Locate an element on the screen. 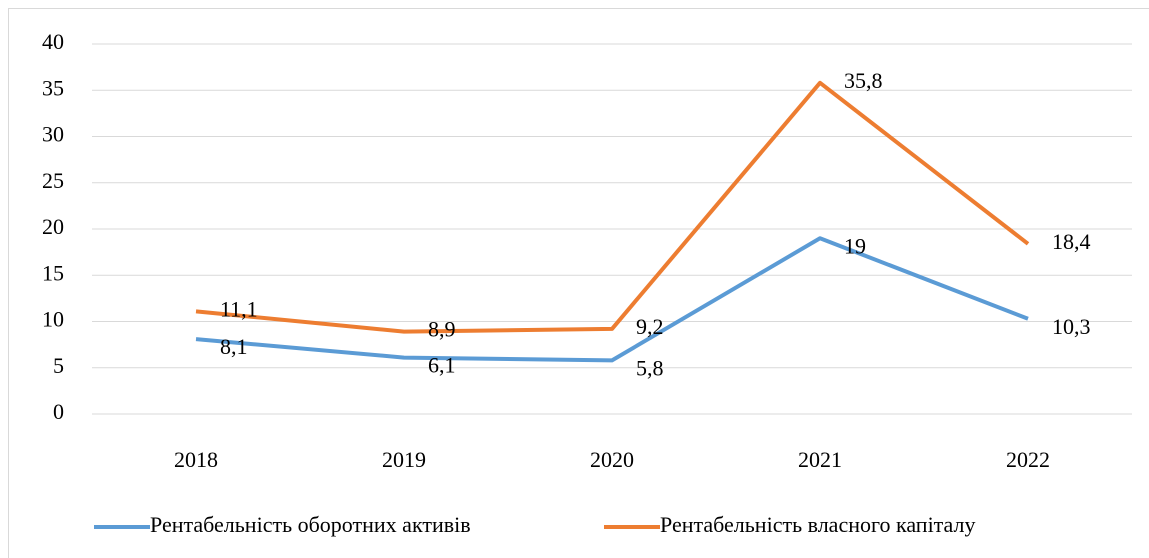  legend-label: Рентабельність власного капіталу is located at coordinates (818, 524).